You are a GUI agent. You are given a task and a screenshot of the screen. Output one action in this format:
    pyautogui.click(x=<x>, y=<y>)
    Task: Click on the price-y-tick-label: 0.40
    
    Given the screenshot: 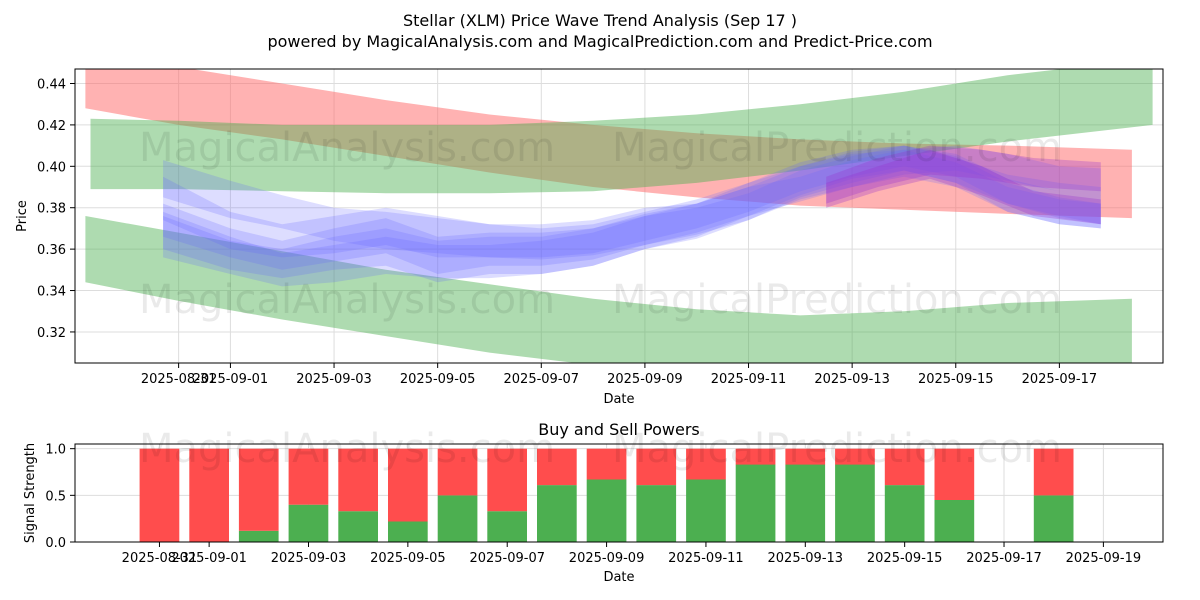 What is the action you would take?
    pyautogui.click(x=51, y=167)
    